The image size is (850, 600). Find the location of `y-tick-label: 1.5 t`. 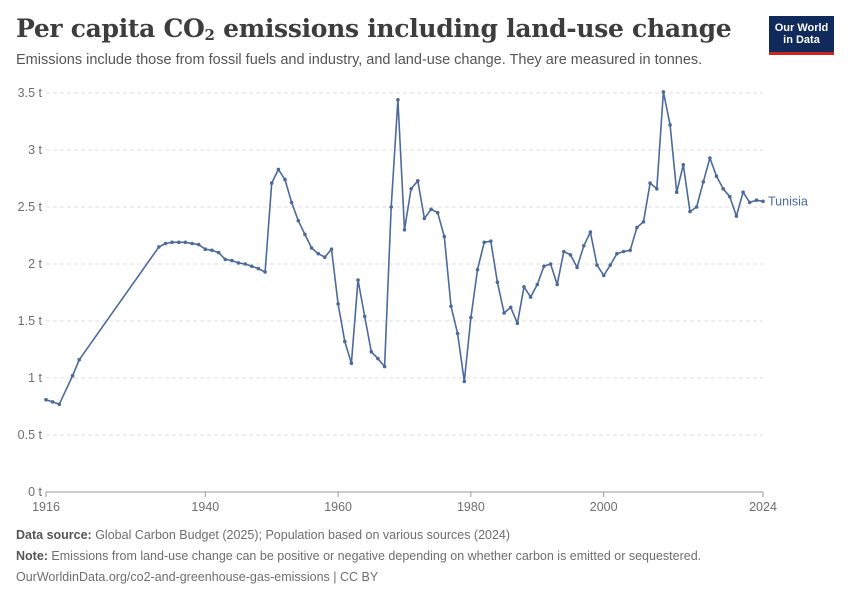

y-tick-label: 1.5 t is located at coordinates (30, 321).